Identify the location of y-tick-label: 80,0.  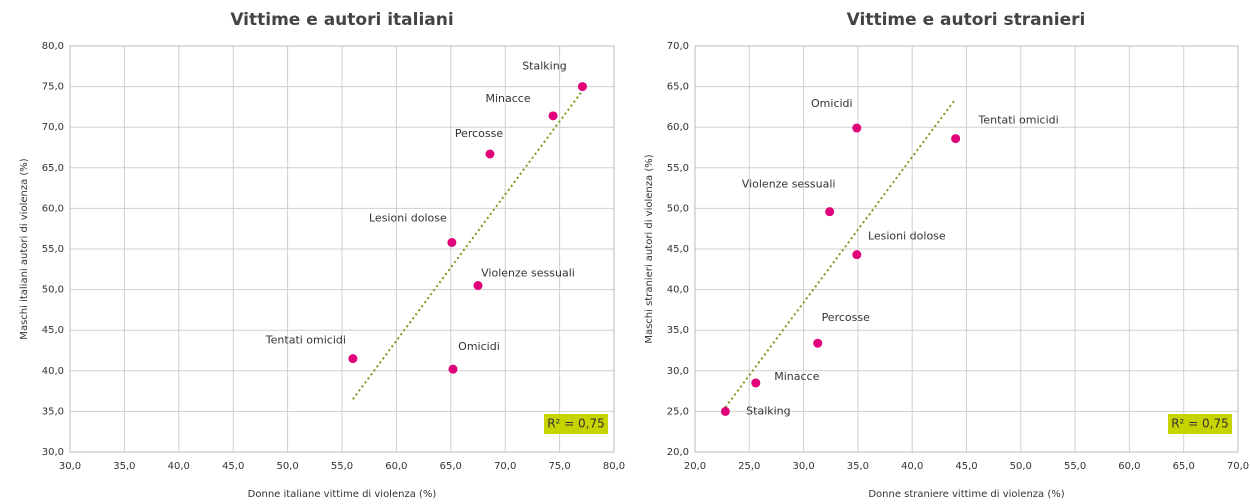
(53, 46).